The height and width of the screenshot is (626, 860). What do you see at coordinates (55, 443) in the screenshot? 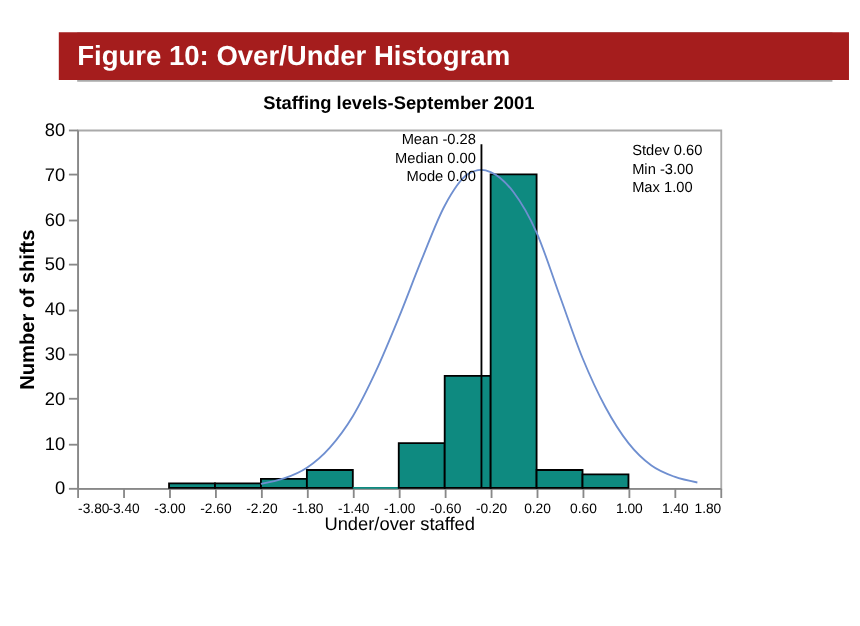
I see `y-tick-label: 10` at bounding box center [55, 443].